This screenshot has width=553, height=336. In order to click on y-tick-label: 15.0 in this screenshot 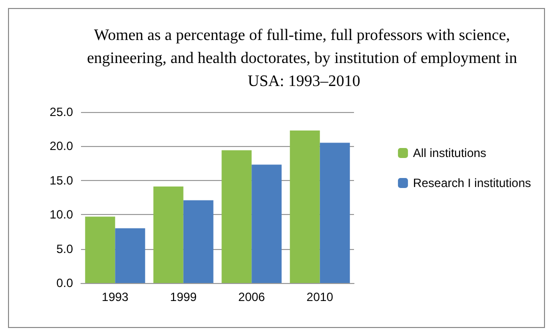, I will do `click(62, 180)`.